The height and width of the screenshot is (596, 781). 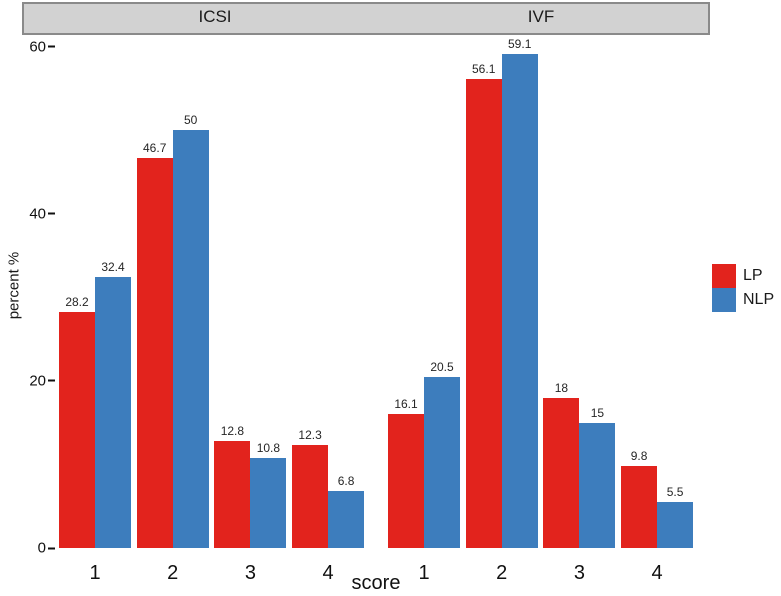 I want to click on x-axis-title: score, so click(x=376, y=583).